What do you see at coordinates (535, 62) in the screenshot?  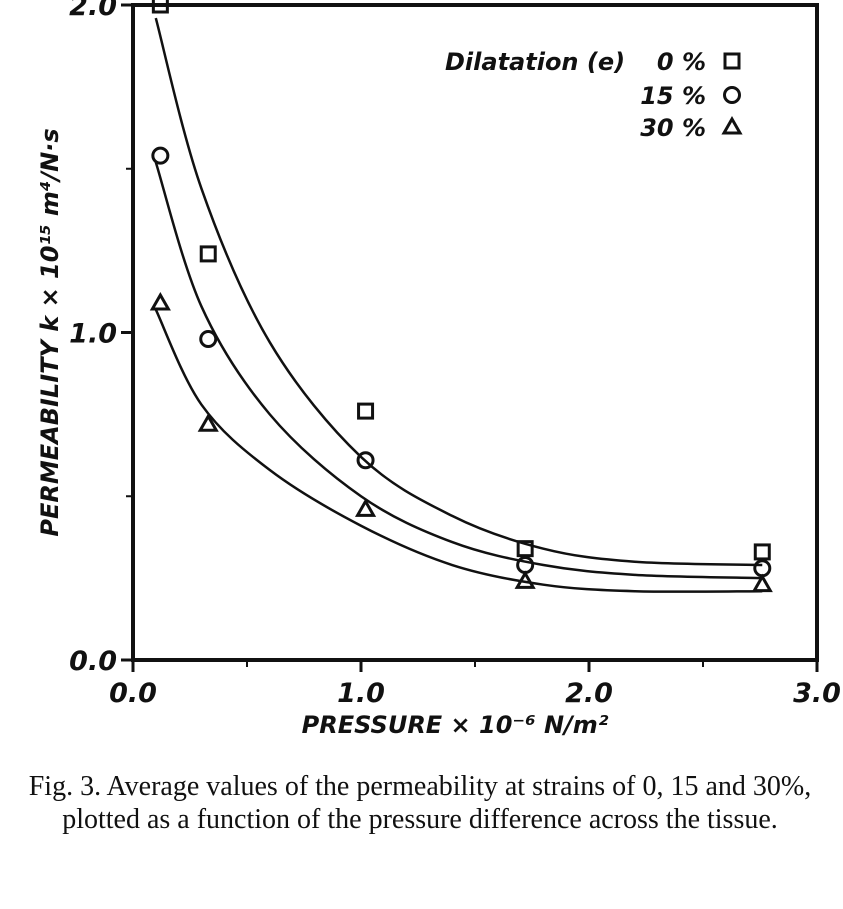 I see `legend-title: Dilatation (e)` at bounding box center [535, 62].